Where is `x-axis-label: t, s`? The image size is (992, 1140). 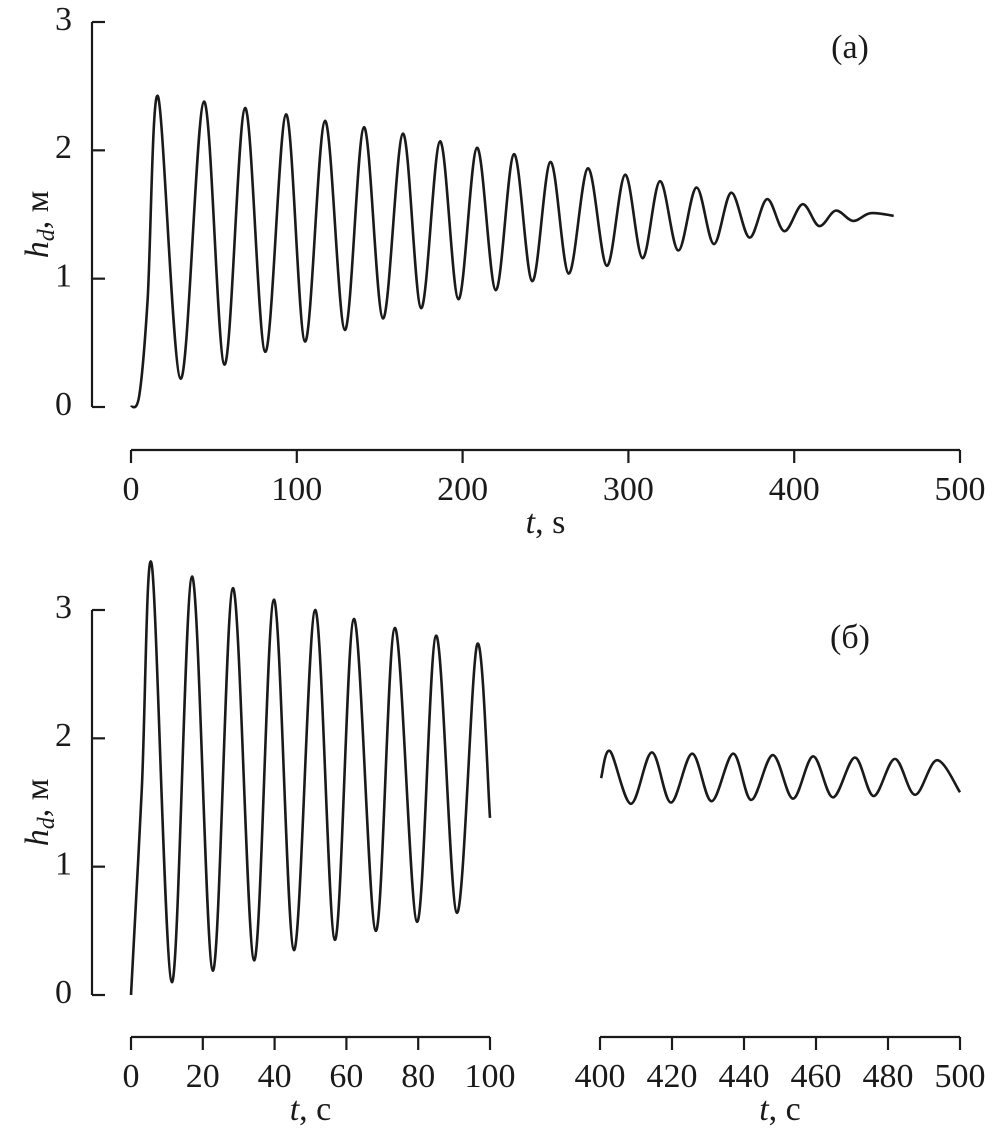 x-axis-label: t, s is located at coordinates (546, 522).